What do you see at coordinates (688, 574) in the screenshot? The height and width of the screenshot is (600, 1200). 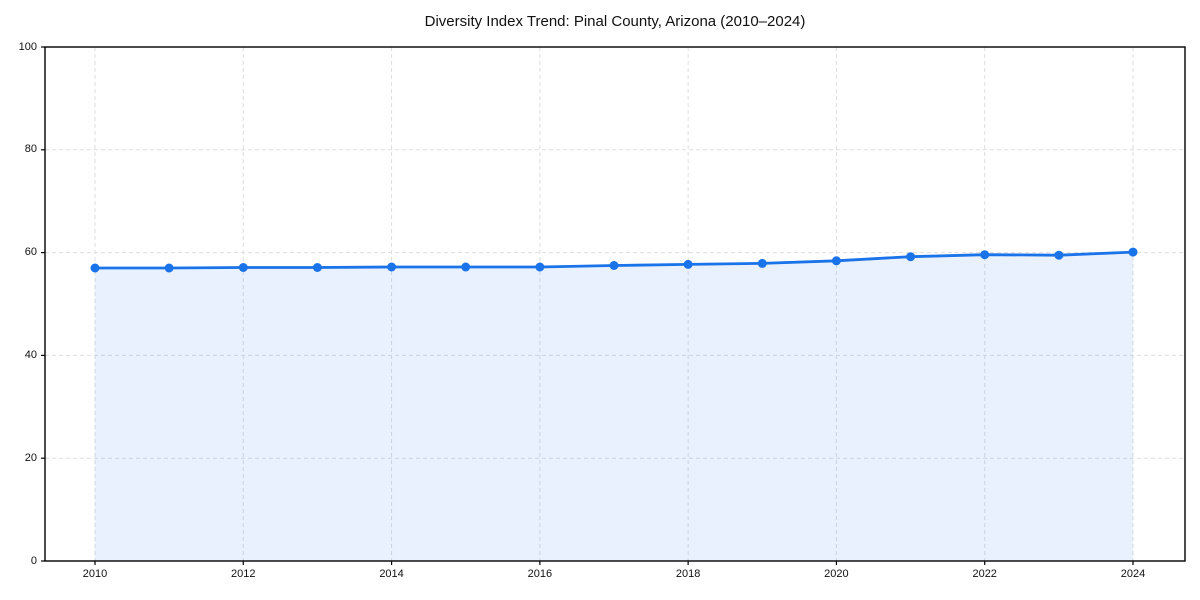 I see `x-tick-label: 2018` at bounding box center [688, 574].